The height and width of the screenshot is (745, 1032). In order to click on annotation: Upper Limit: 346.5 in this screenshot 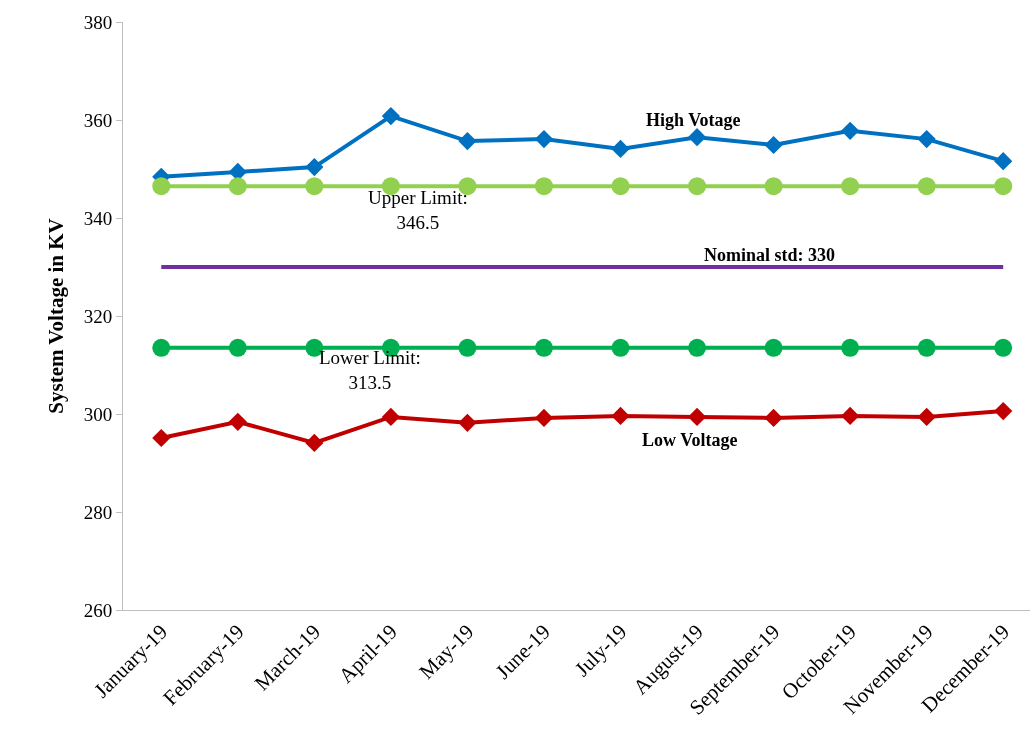, I will do `click(418, 210)`.